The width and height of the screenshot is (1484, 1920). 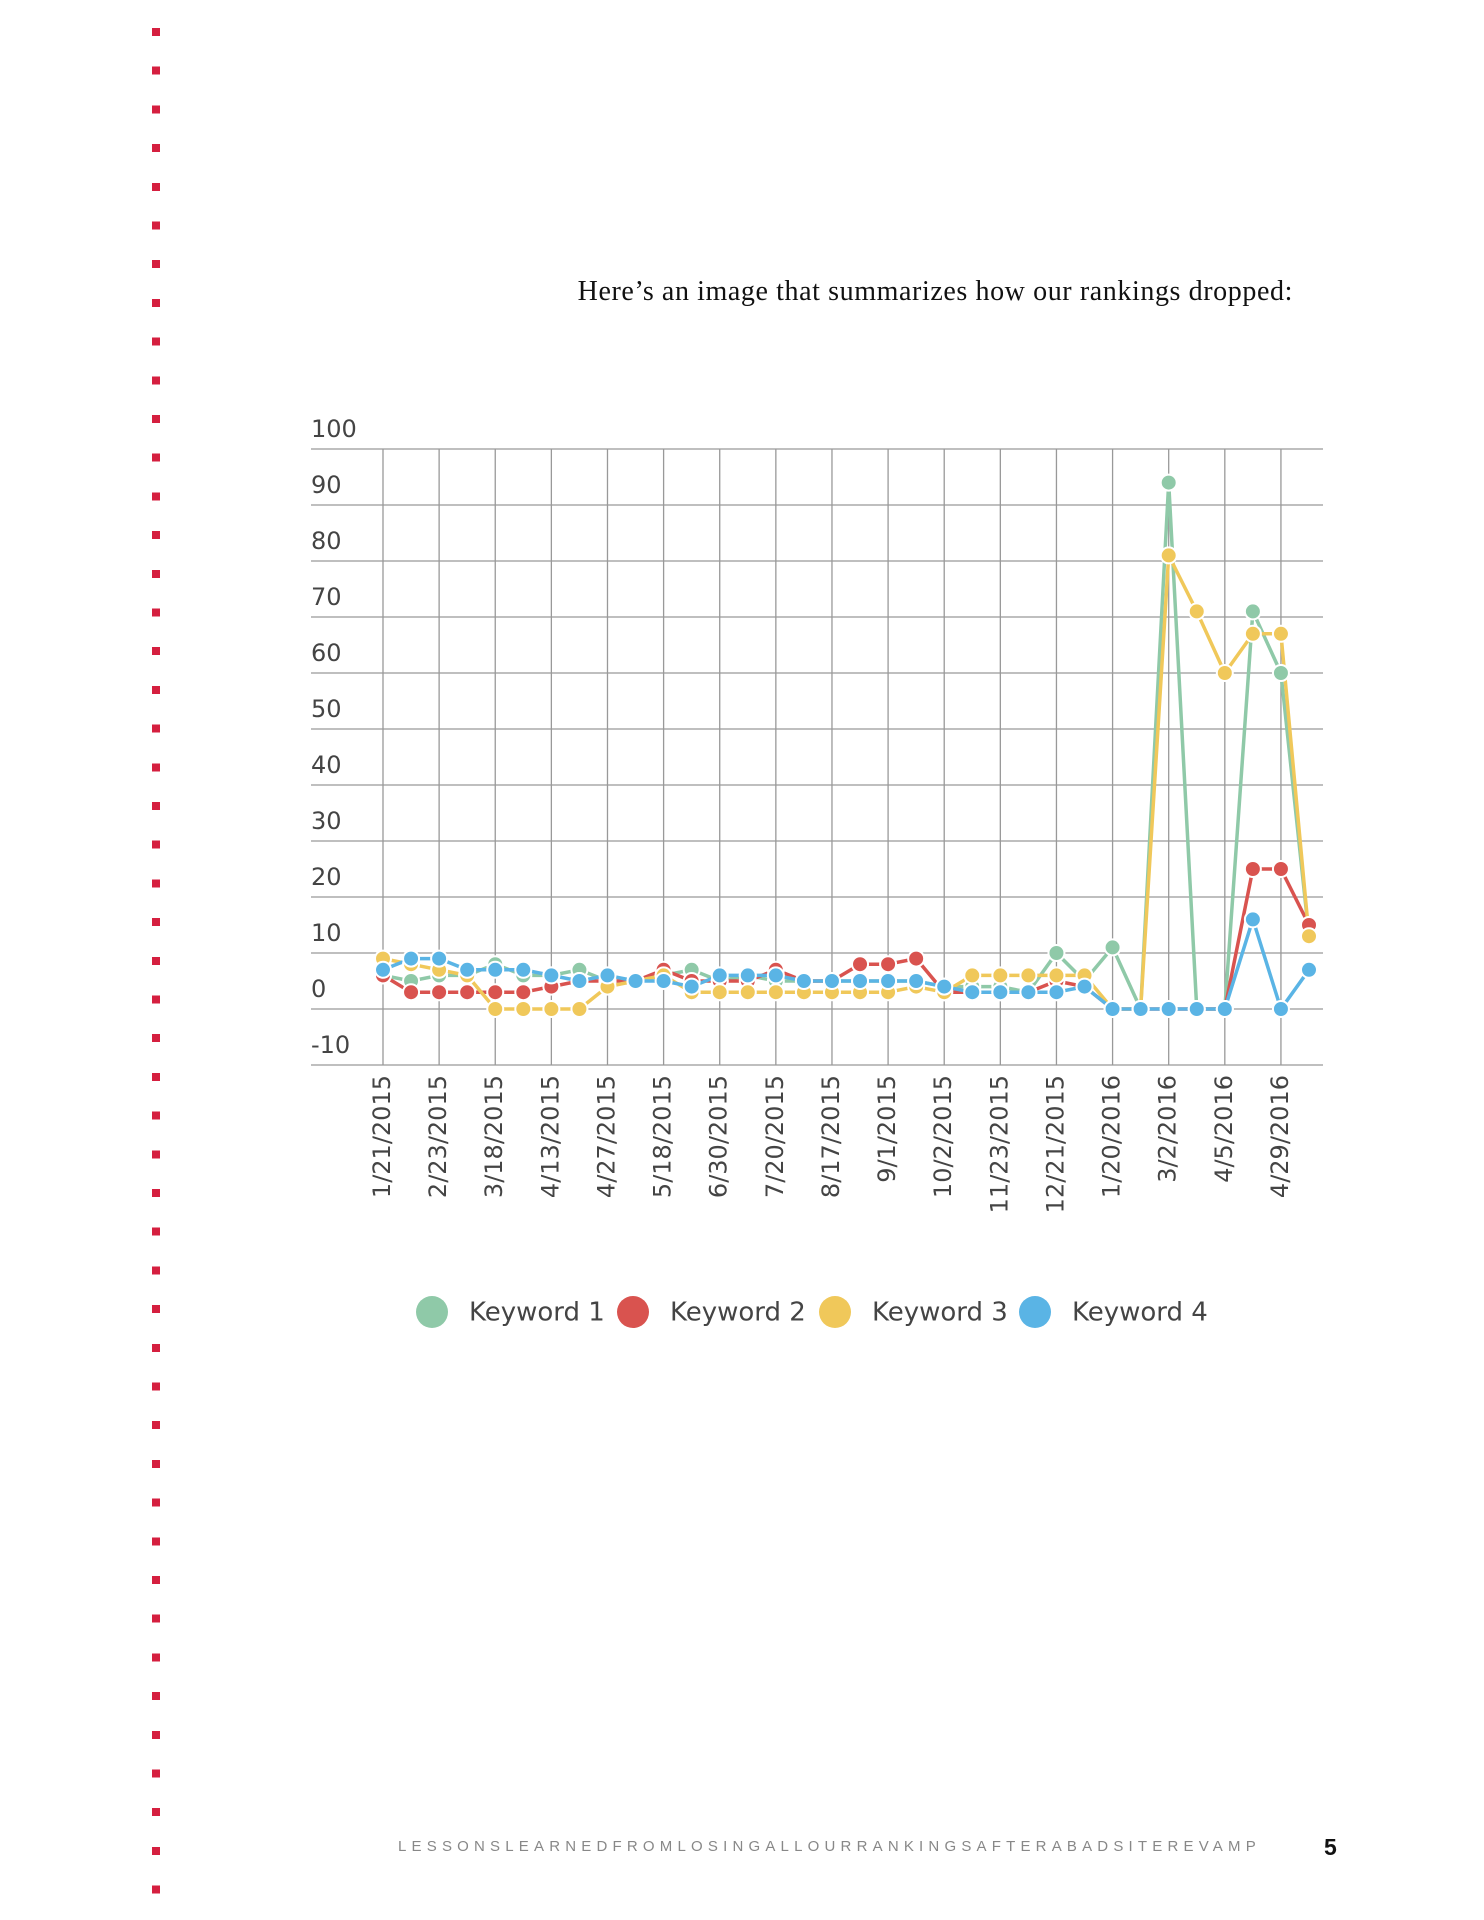 What do you see at coordinates (326, 709) in the screenshot?
I see `y-tick-label: 50` at bounding box center [326, 709].